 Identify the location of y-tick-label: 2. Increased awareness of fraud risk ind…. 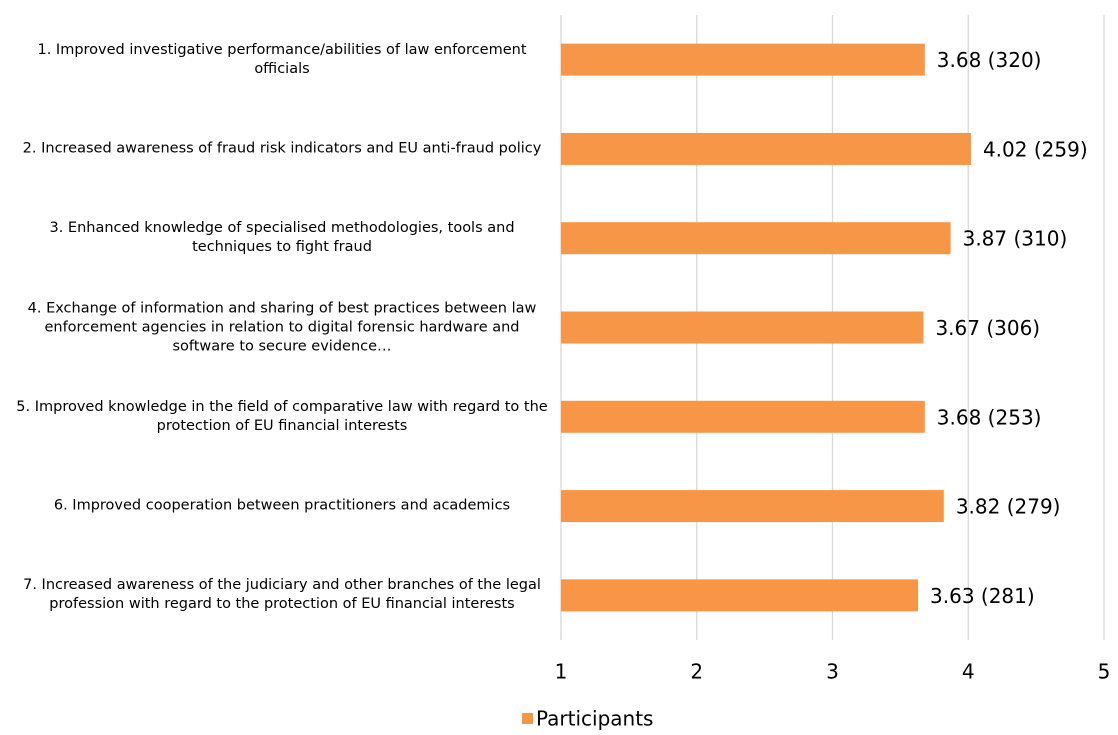
(282, 148).